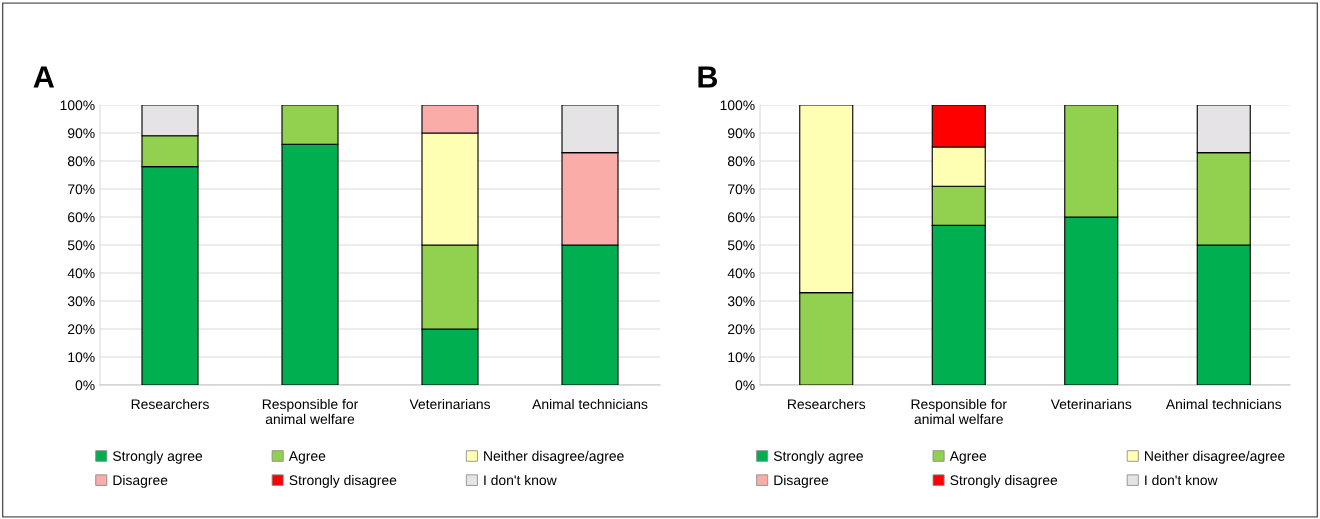 This screenshot has width=1320, height=519. What do you see at coordinates (708, 77) in the screenshot?
I see `chart-title: B` at bounding box center [708, 77].